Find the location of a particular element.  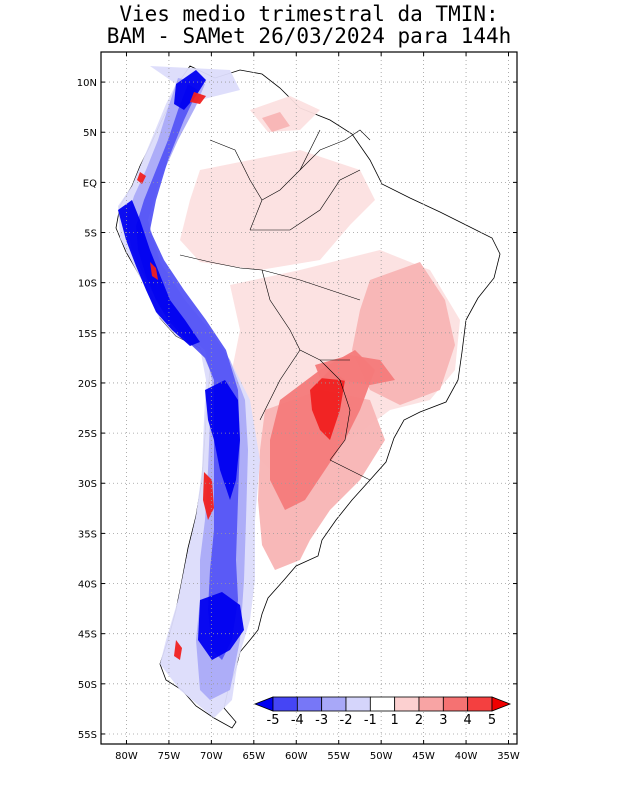

lat-label: EQ is located at coordinates (90, 183).